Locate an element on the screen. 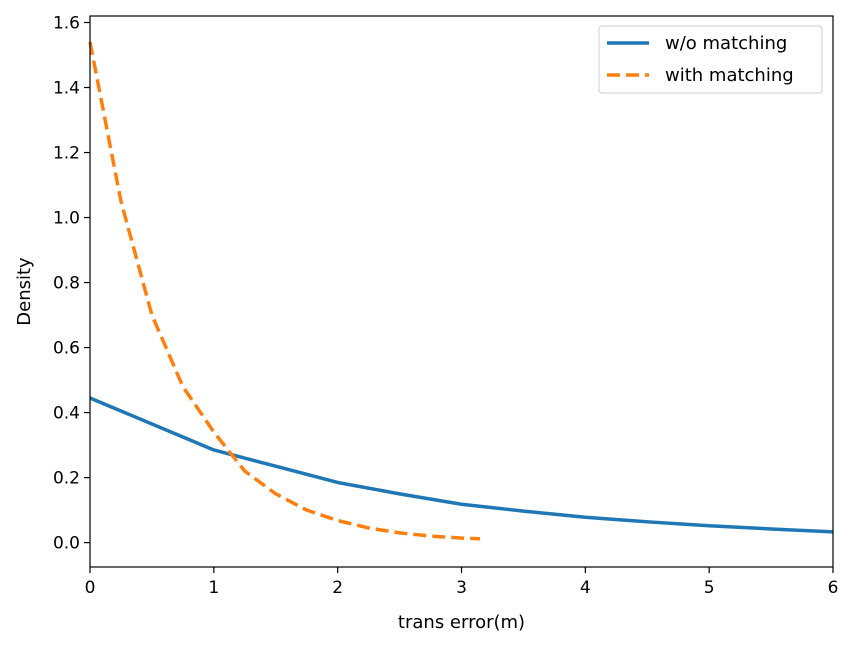 The width and height of the screenshot is (853, 649). y-tick-label: 1.0 is located at coordinates (66, 219).